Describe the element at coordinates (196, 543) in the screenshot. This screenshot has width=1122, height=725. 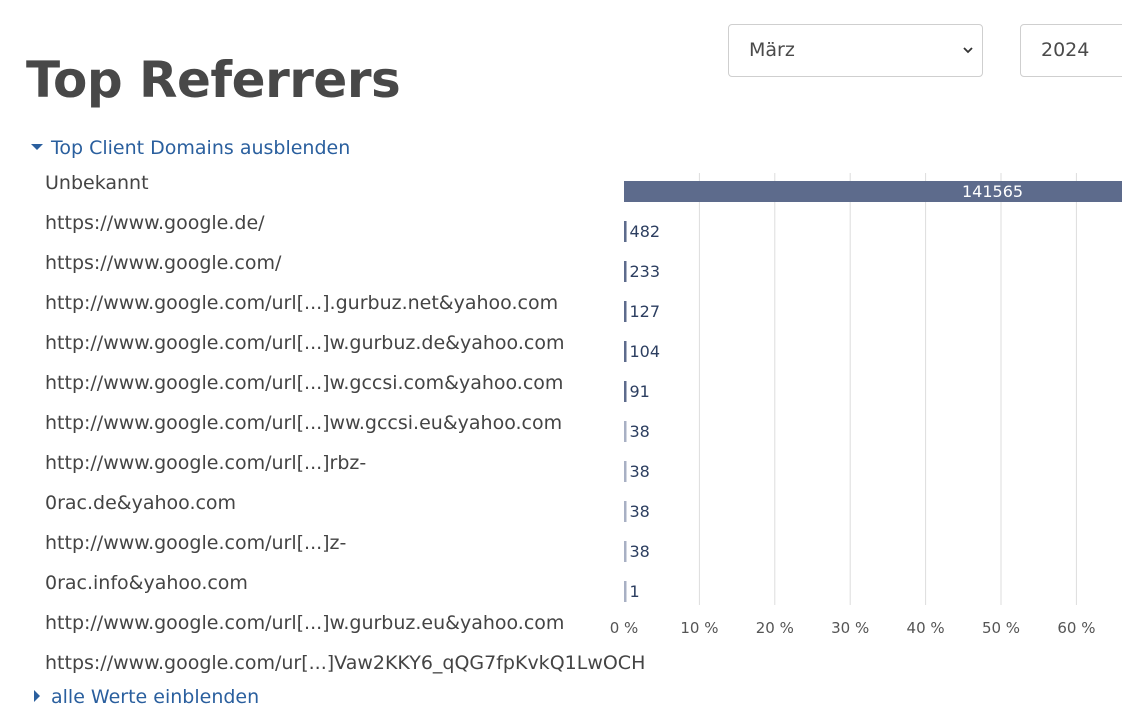
I see `referrer-label: http://www.google.com/url[...]z-` at that location.